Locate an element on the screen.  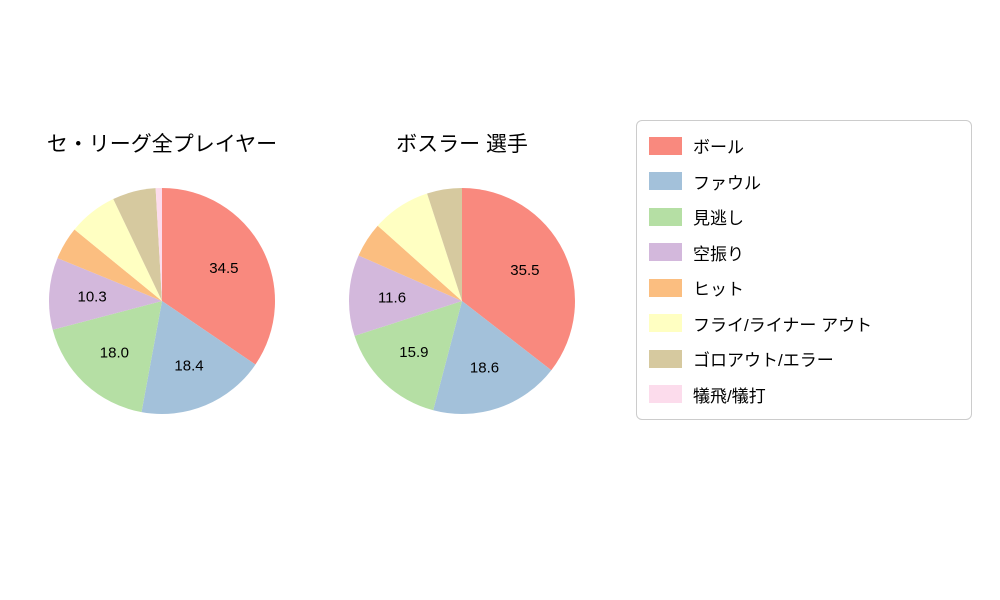
right-chart-title: ボスラー 選手 is located at coordinates (462, 144).